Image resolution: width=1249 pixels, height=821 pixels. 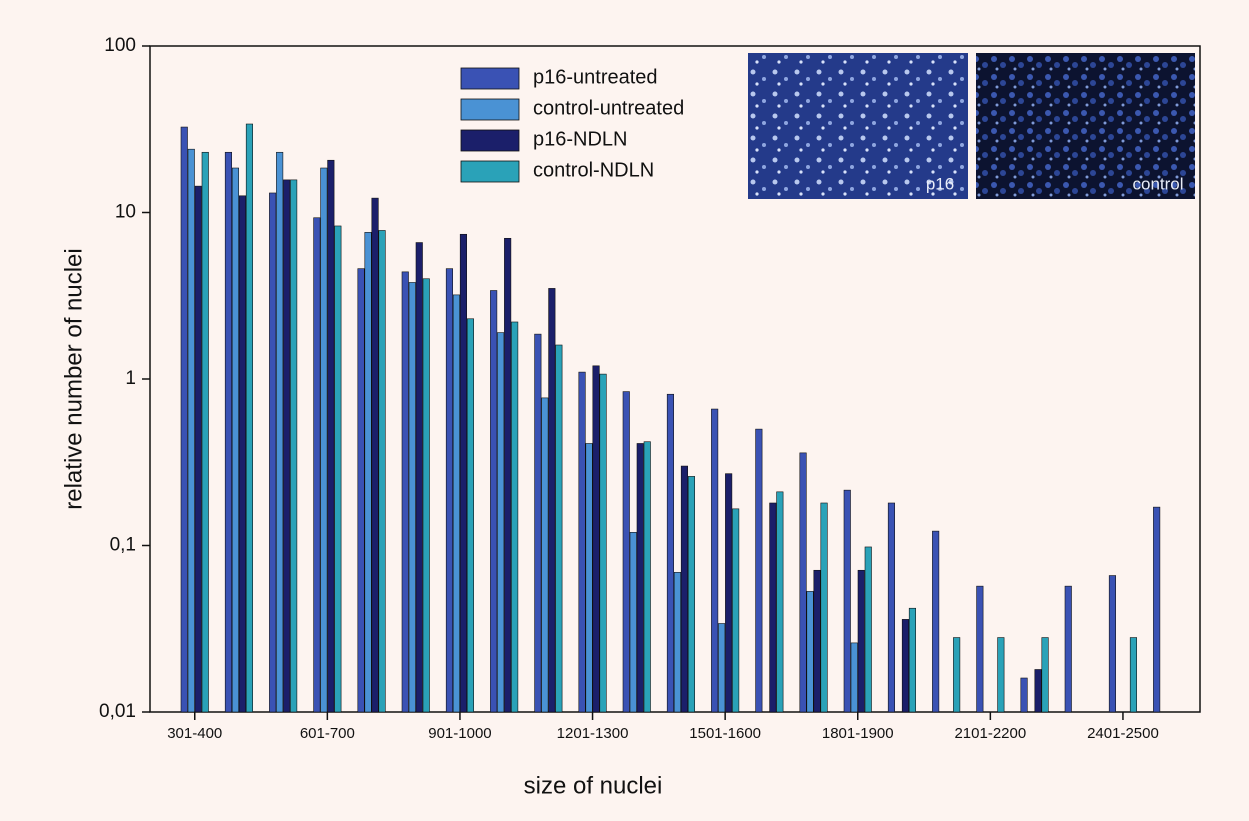 I want to click on inset-label: p16, so click(x=940, y=183).